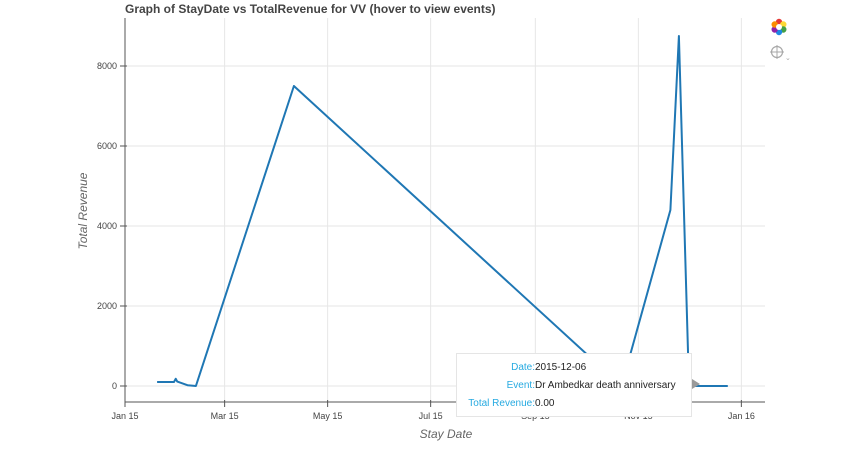  What do you see at coordinates (779, 27) in the screenshot?
I see `bokeh-logo-icon` at bounding box center [779, 27].